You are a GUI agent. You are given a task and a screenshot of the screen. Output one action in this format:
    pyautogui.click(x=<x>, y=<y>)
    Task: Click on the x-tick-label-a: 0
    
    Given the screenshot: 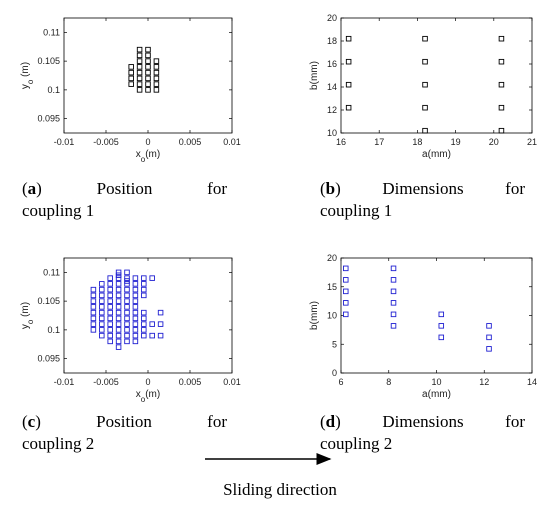 What is the action you would take?
    pyautogui.click(x=147, y=142)
    